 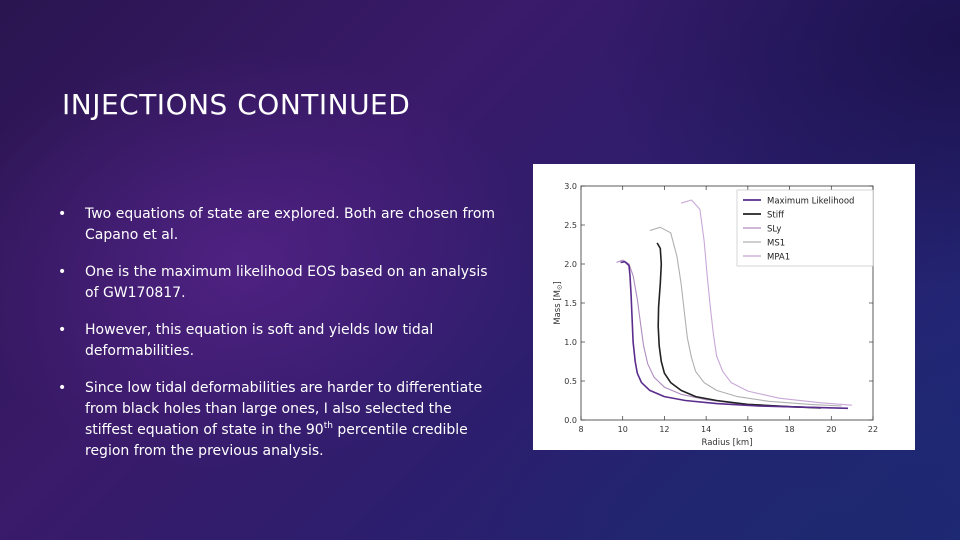 What do you see at coordinates (570, 264) in the screenshot?
I see `y-tick-label: 2.0` at bounding box center [570, 264].